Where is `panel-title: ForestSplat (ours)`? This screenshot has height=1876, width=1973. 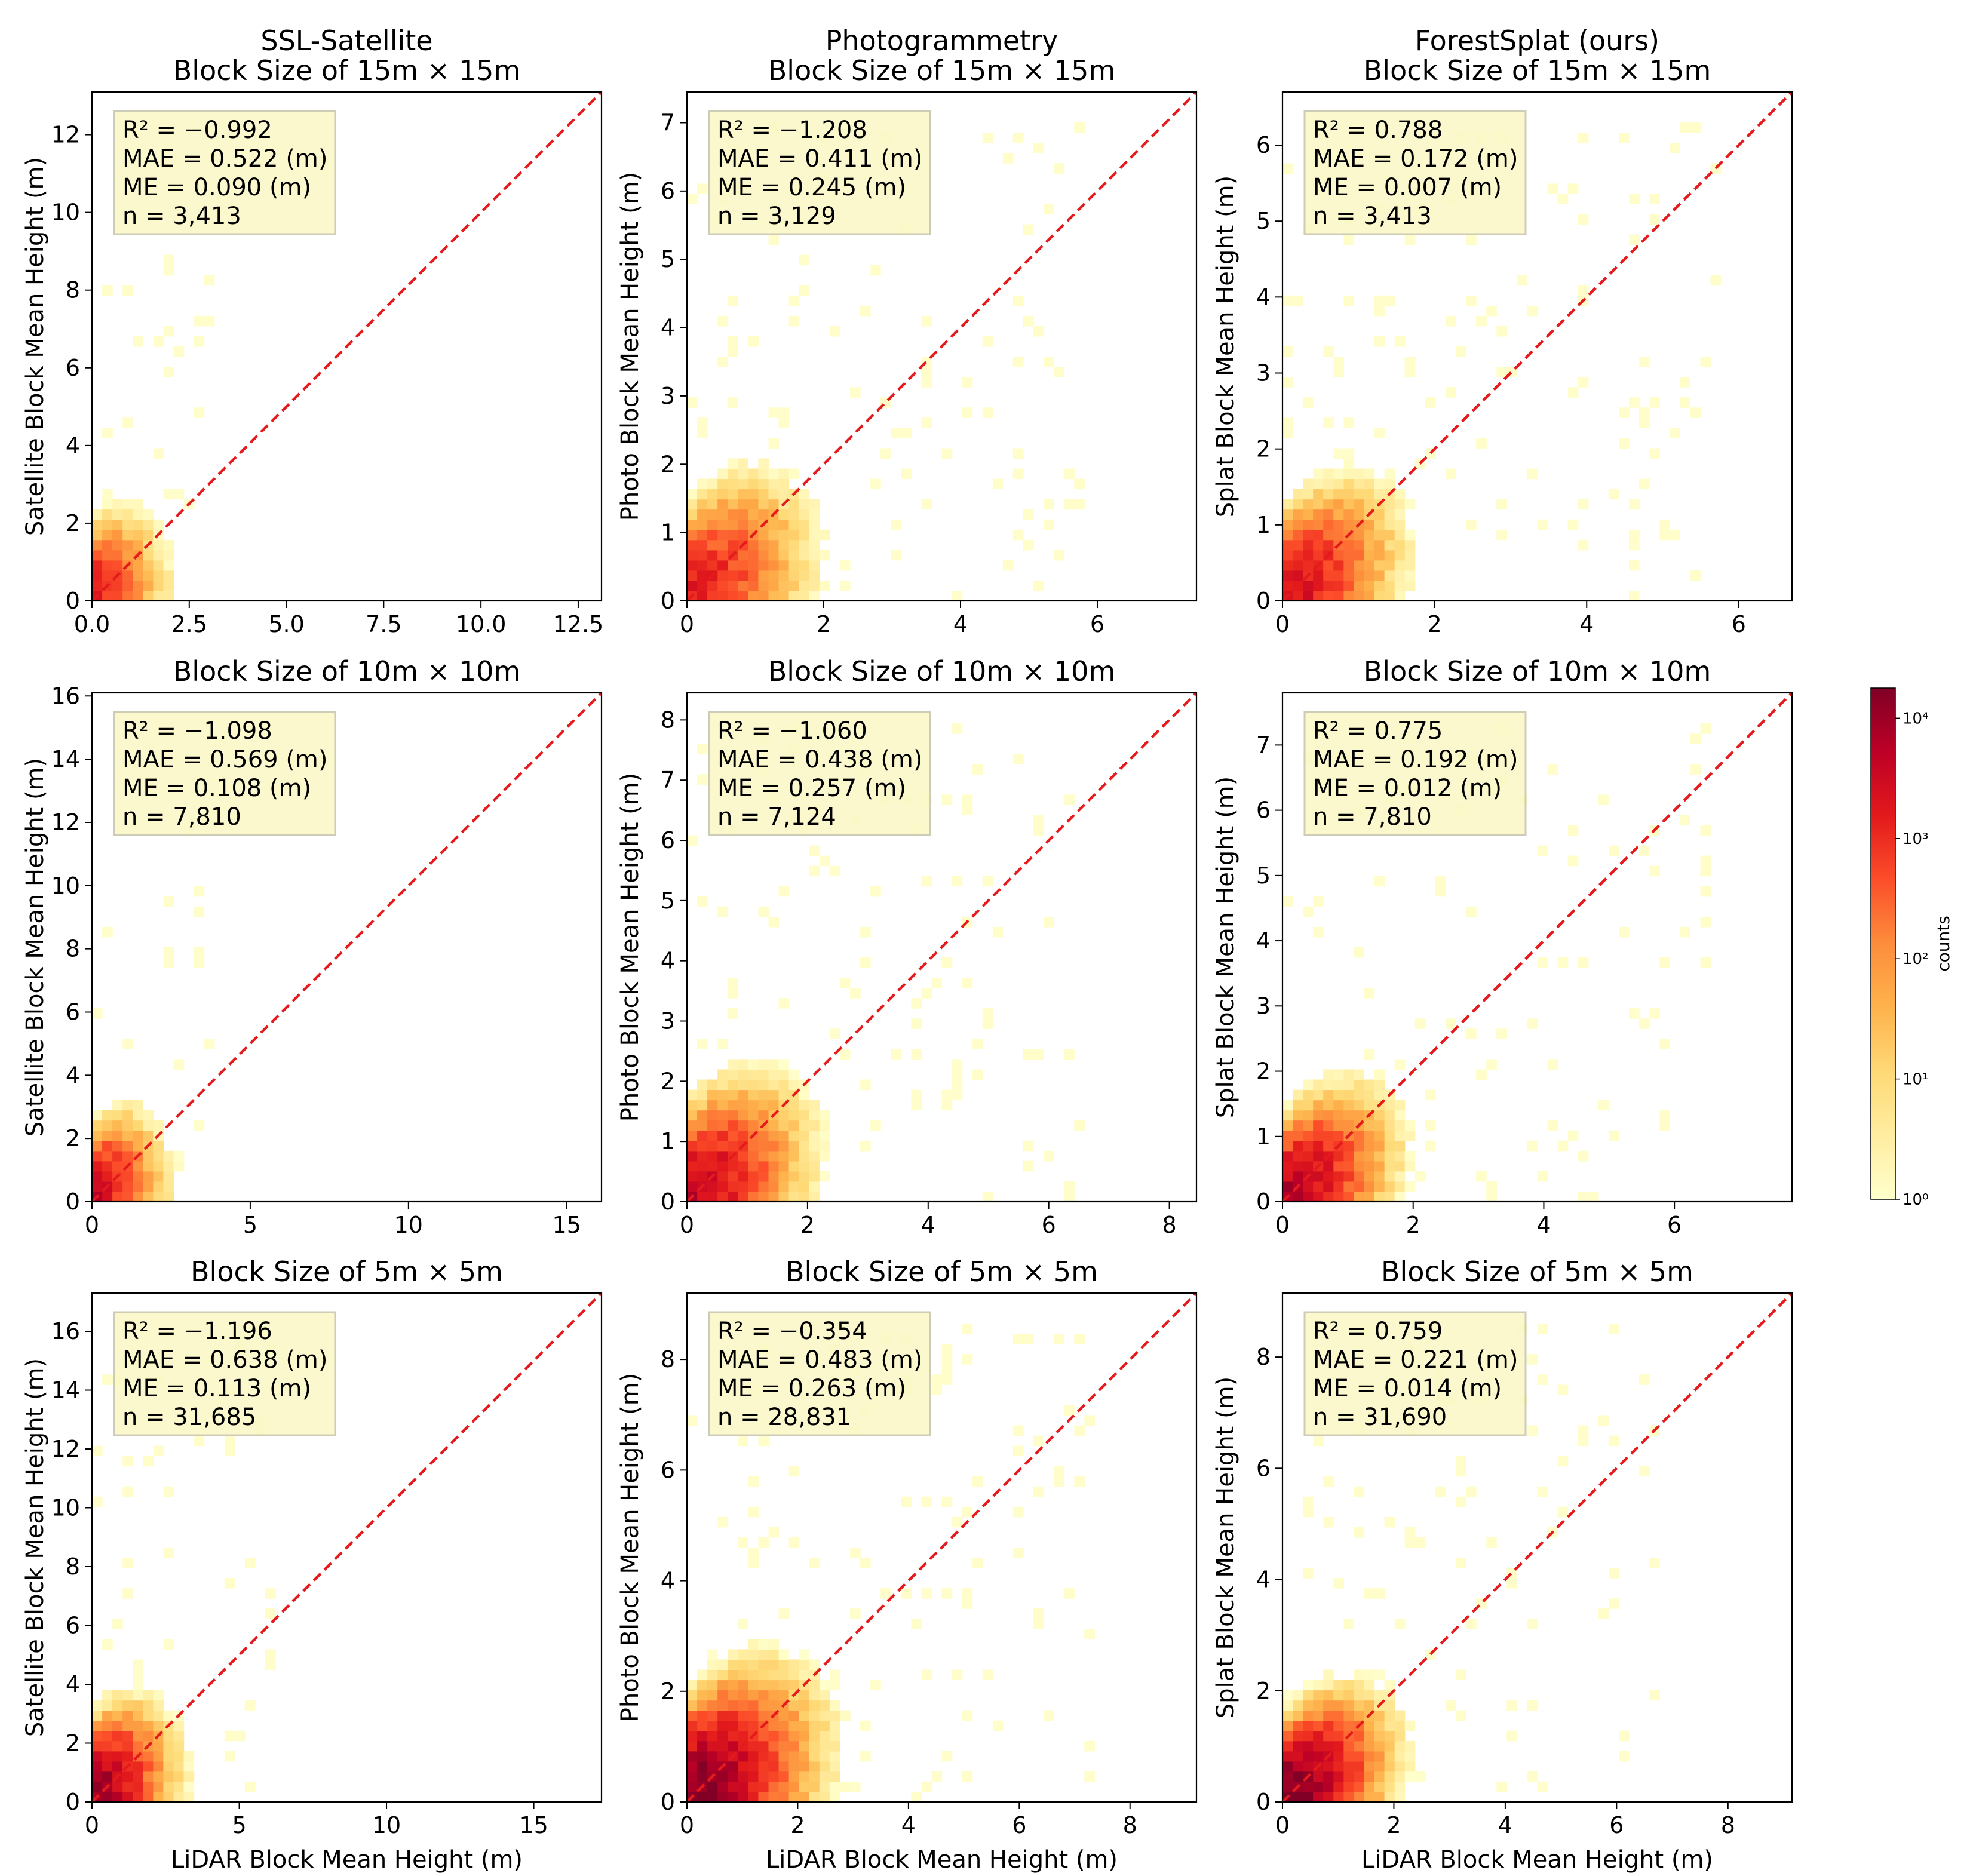 panel-title: ForestSplat (ours) is located at coordinates (1537, 40).